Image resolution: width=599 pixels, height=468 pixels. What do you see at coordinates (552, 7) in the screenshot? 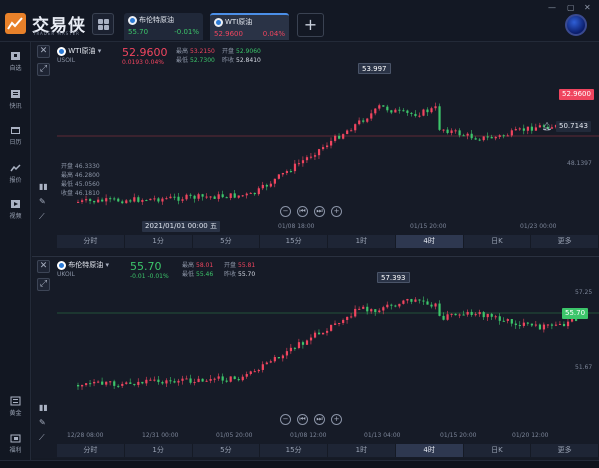
I see `minimize-icon: —` at bounding box center [552, 7].